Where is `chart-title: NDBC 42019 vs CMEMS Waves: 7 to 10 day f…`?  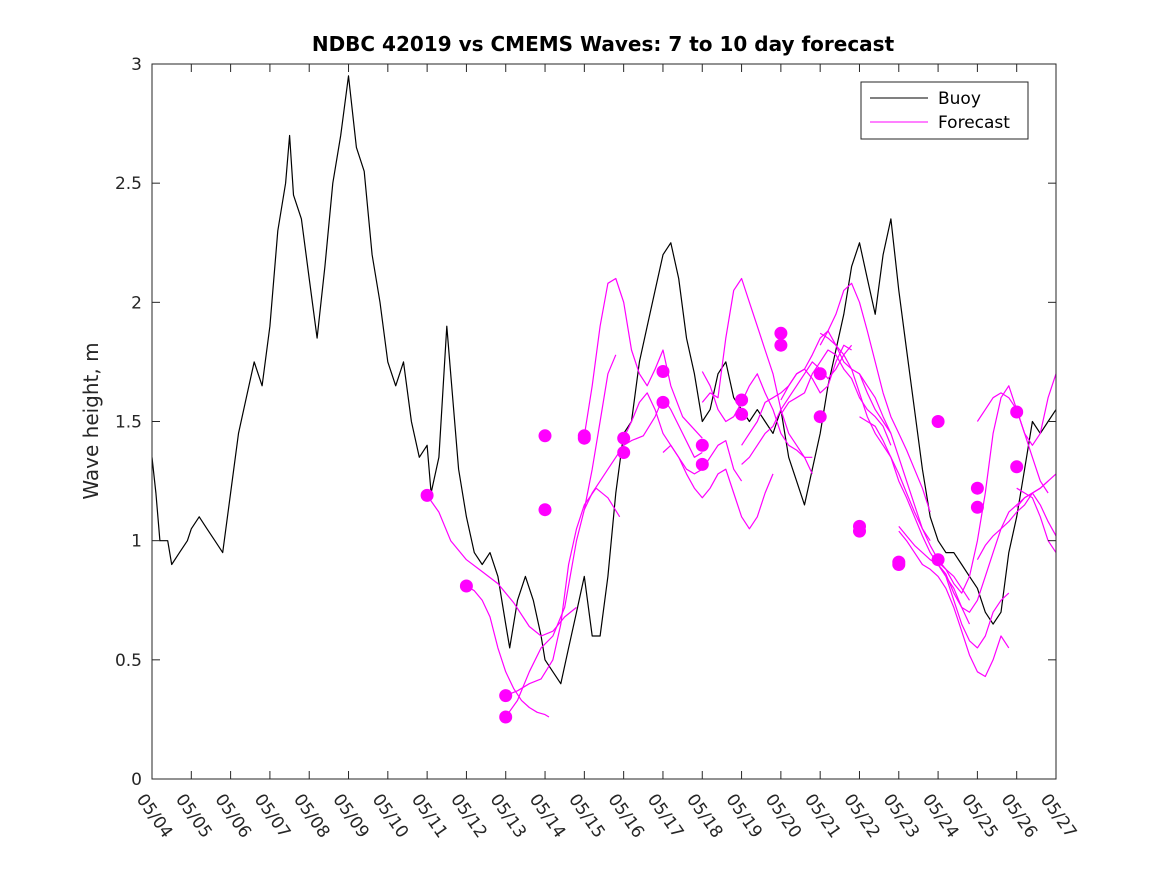
chart-title: NDBC 42019 vs CMEMS Waves: 7 to 10 day f… is located at coordinates (603, 44).